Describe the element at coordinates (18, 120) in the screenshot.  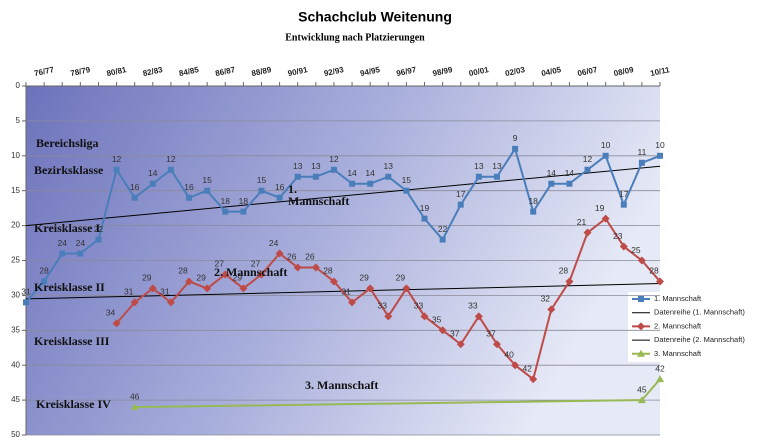
I see `y-tick-label: 5` at that location.